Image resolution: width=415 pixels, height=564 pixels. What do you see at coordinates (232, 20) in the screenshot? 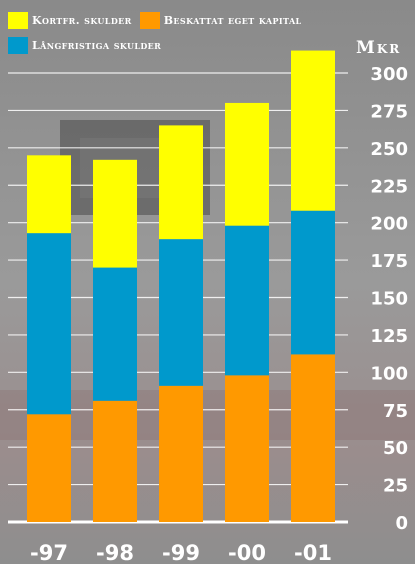
I see `legend-label-eget-kapital: Beskattat eget kapital` at bounding box center [232, 20].